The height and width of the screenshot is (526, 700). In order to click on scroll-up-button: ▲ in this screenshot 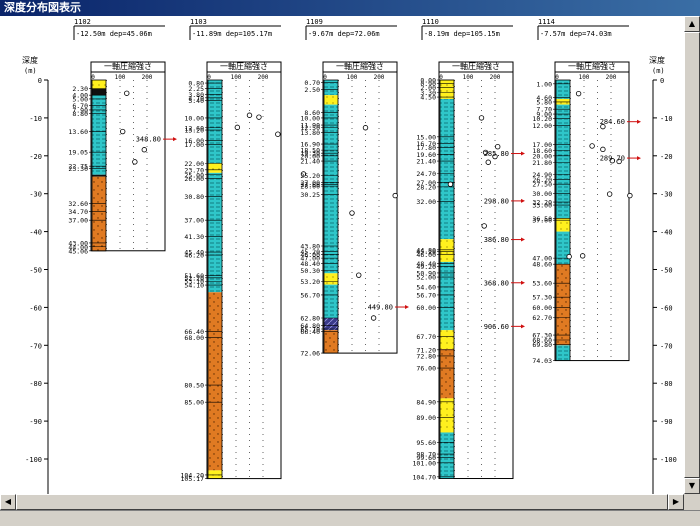, I will do `click(692, 24)`.